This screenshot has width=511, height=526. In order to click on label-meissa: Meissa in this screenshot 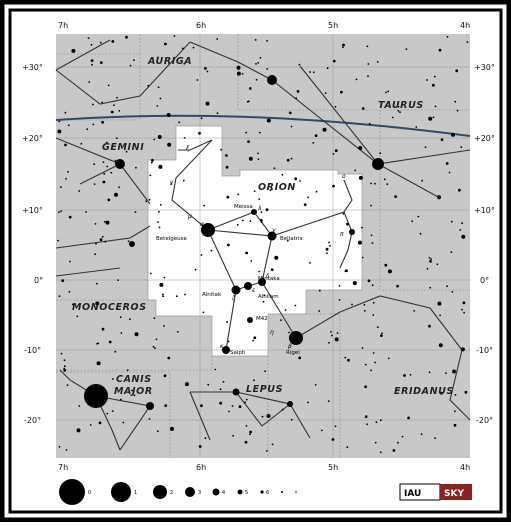, I will do `click(243, 207)`.